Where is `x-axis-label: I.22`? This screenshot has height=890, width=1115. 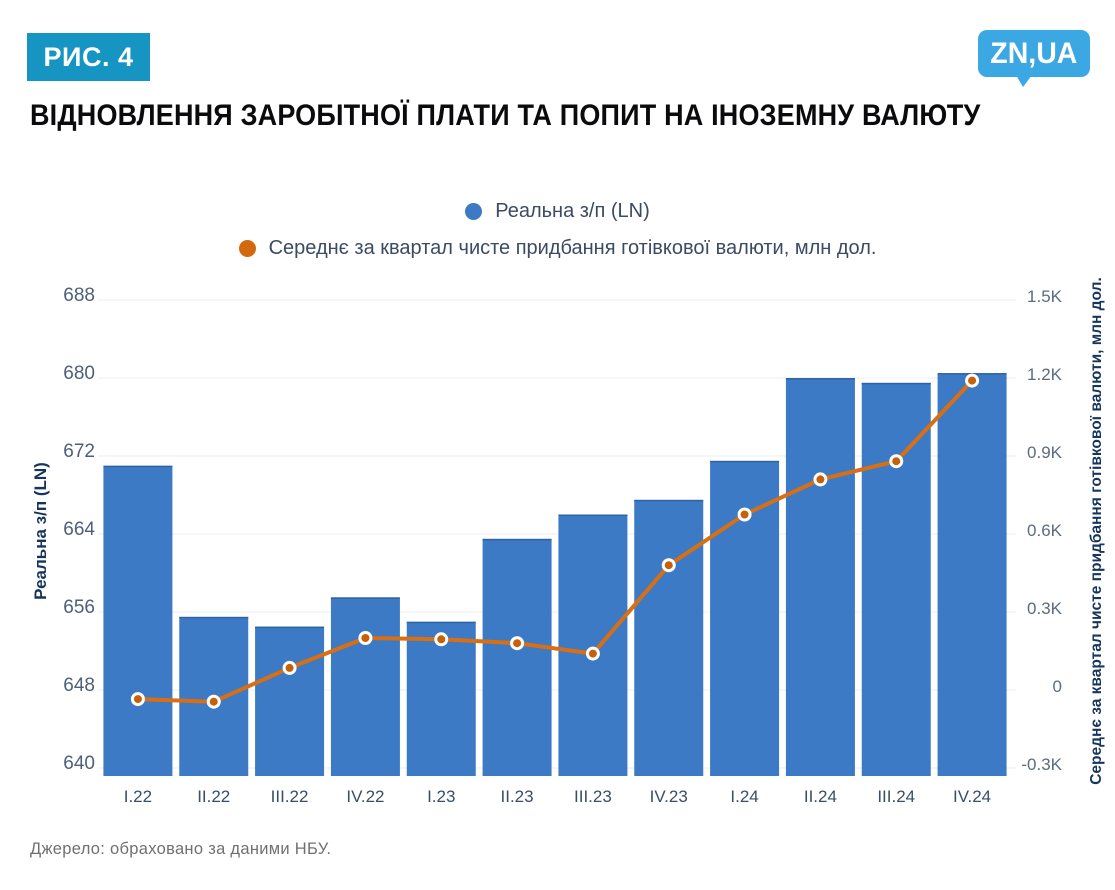 x-axis-label: I.22 is located at coordinates (138, 796).